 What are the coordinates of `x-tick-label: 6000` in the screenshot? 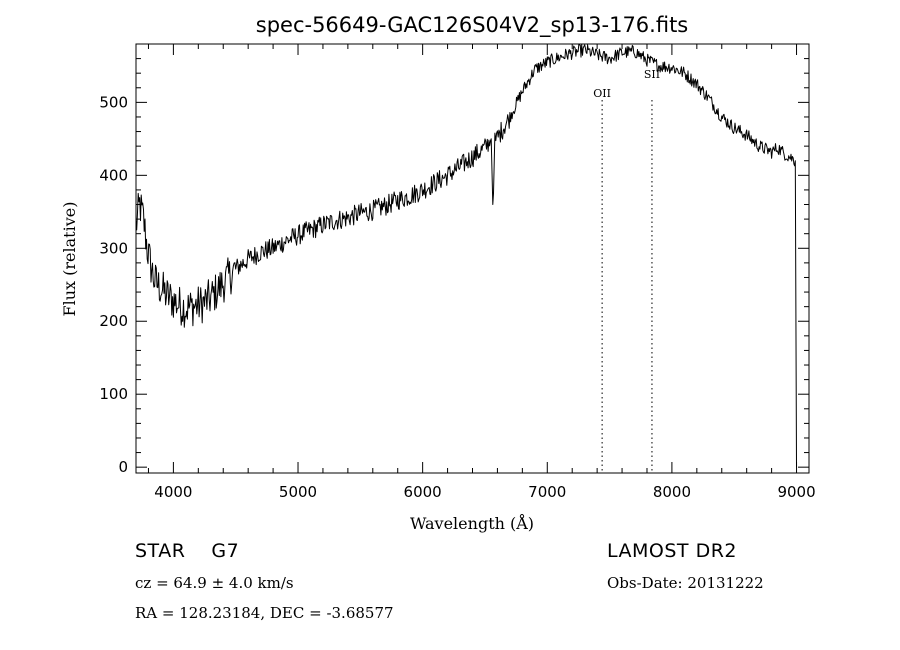 It's located at (423, 492).